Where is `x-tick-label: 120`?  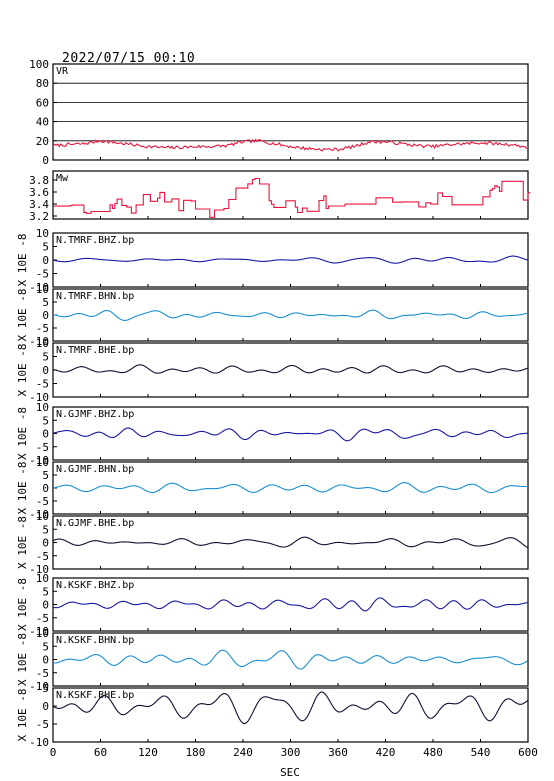 x-tick-label: 120 is located at coordinates (148, 752).